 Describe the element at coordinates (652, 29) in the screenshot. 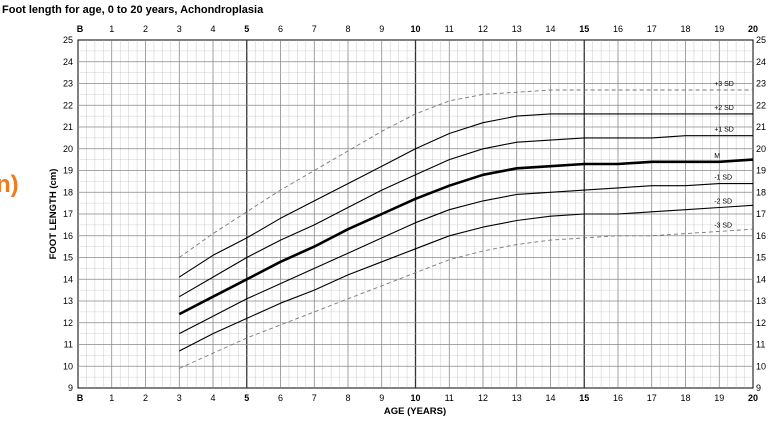

I see `x-tick-label-top: 17` at that location.